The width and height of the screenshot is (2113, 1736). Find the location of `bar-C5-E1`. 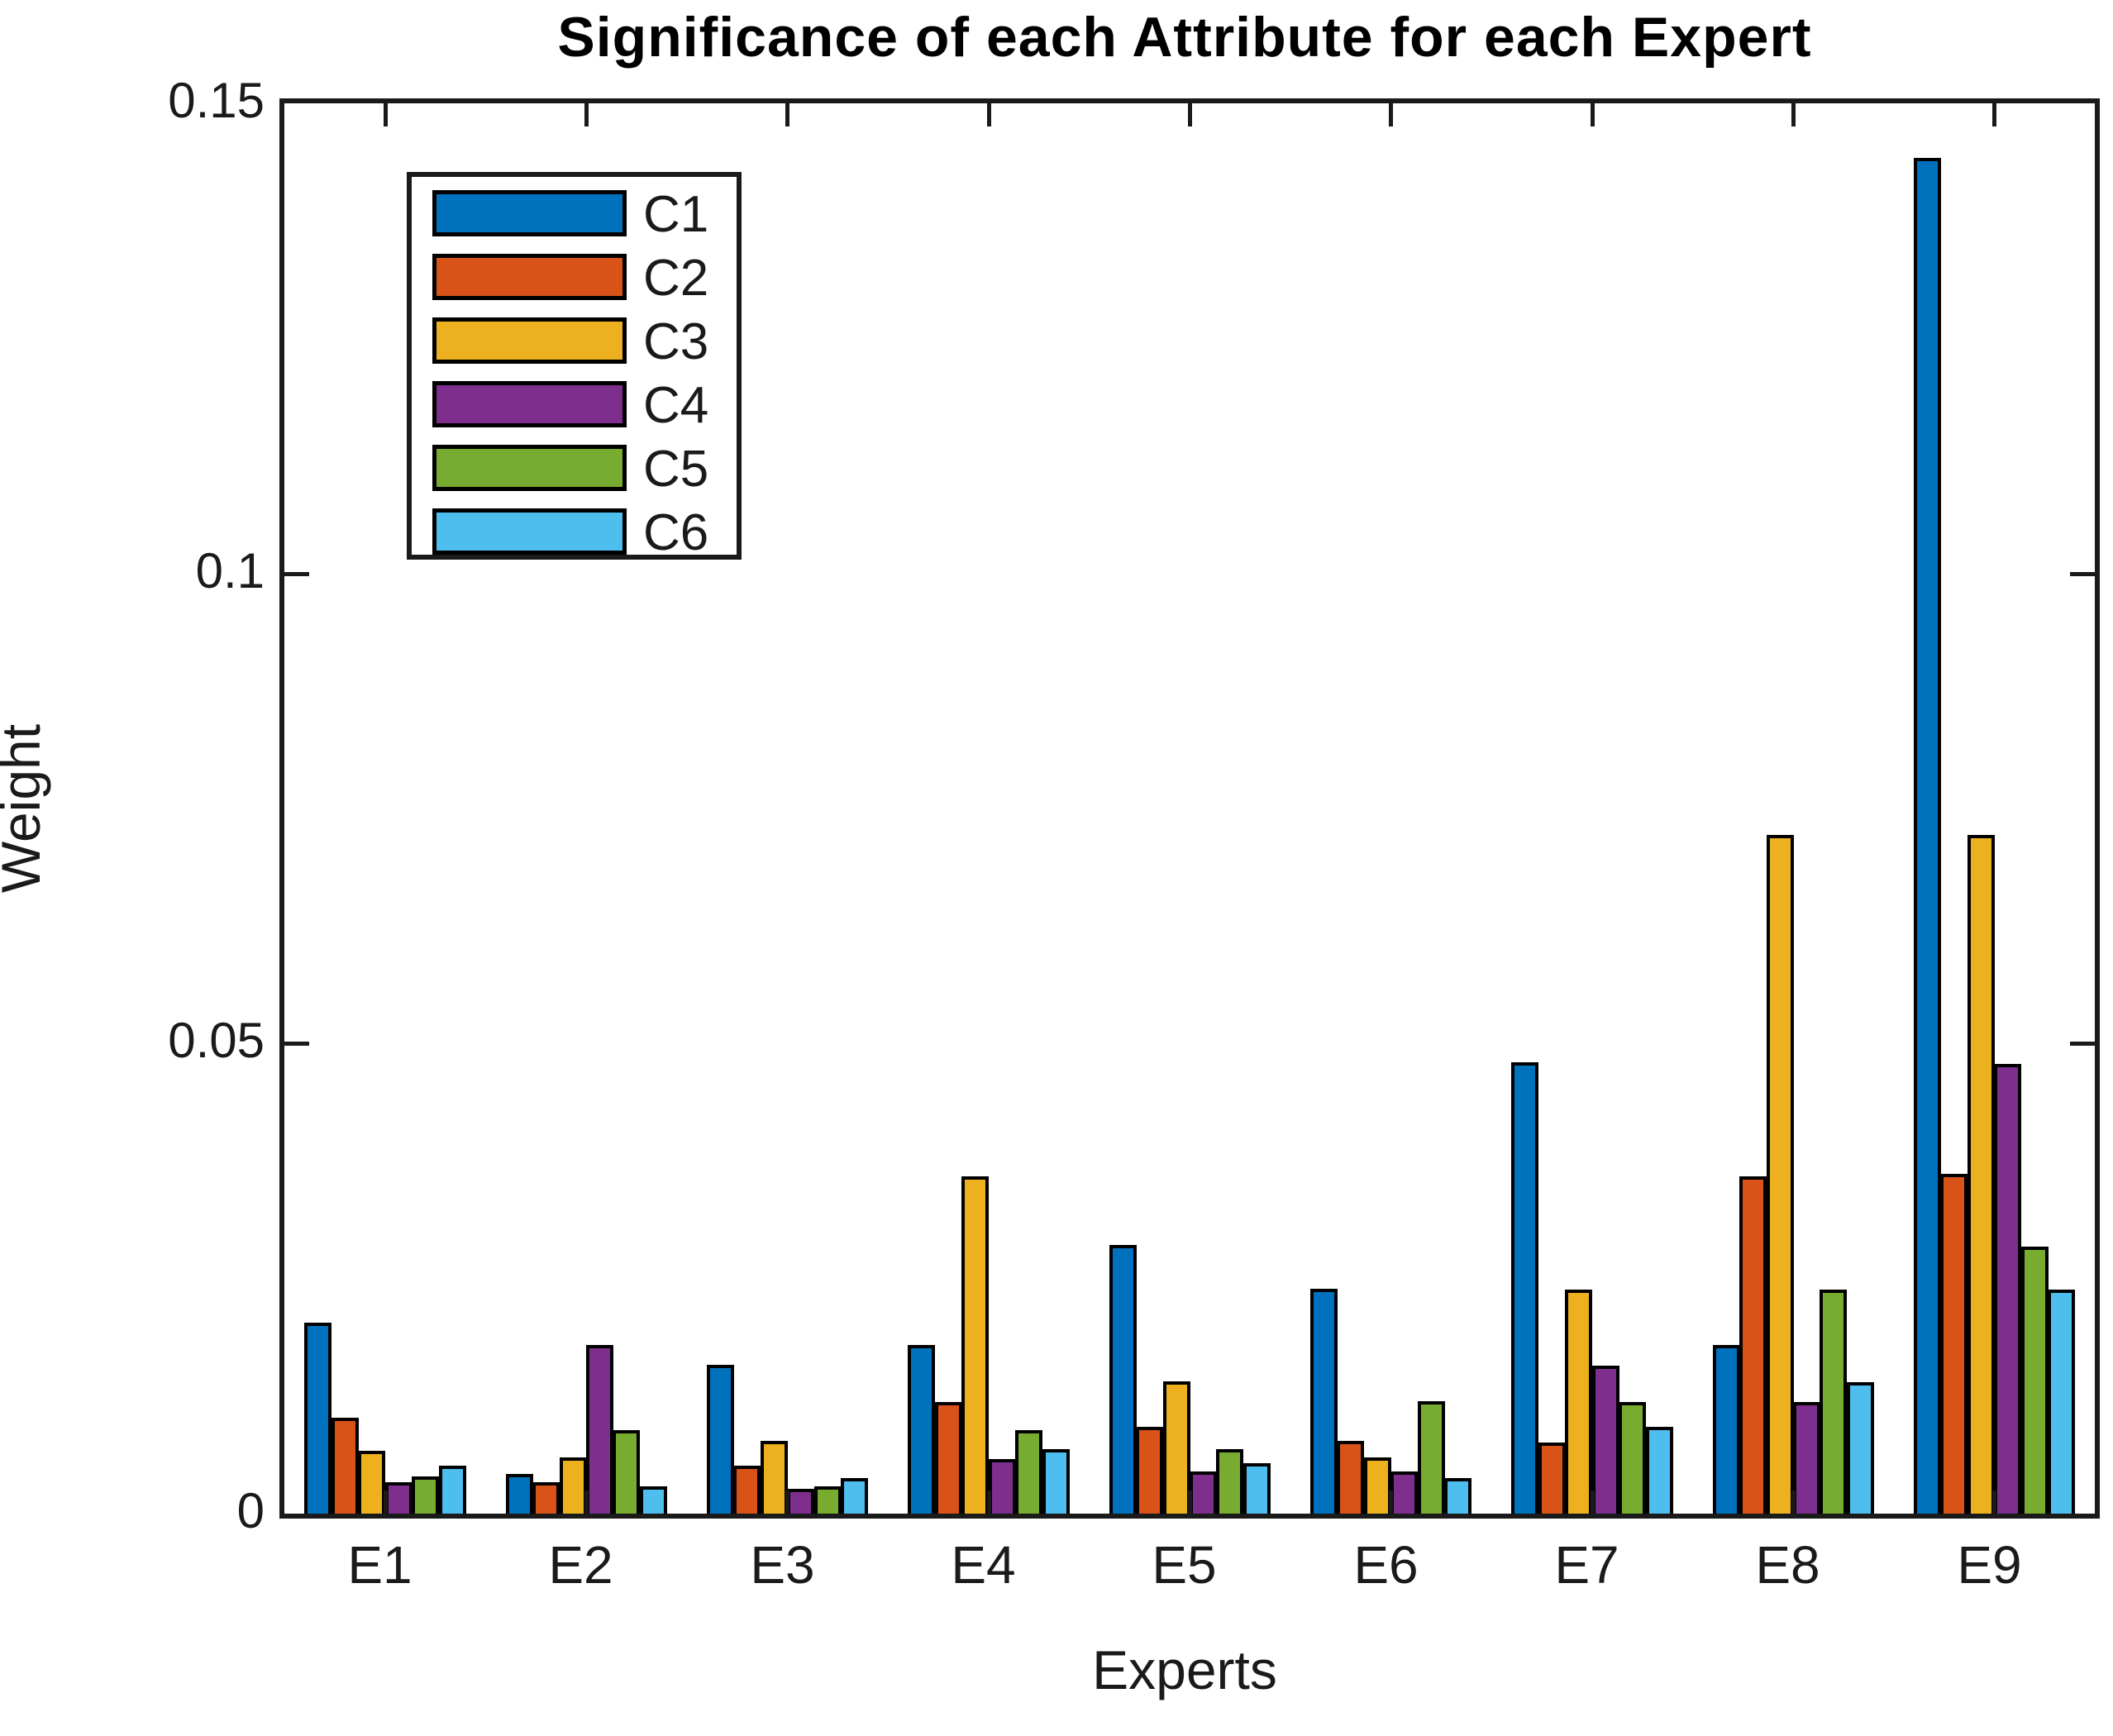

bar-C5-E1 is located at coordinates (426, 1495).